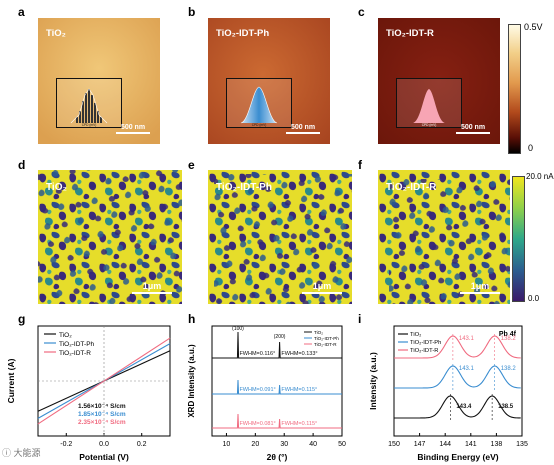 The height and width of the screenshot is (465, 554). What do you see at coordinates (471, 444) in the screenshot?
I see `x-tick-label: 141` at bounding box center [471, 444].